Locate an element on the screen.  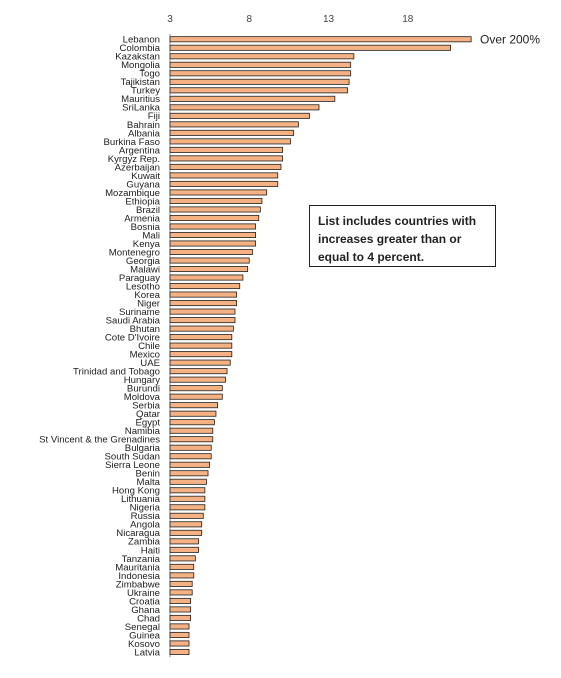
annotation-over-200: Over 200% is located at coordinates (510, 39).